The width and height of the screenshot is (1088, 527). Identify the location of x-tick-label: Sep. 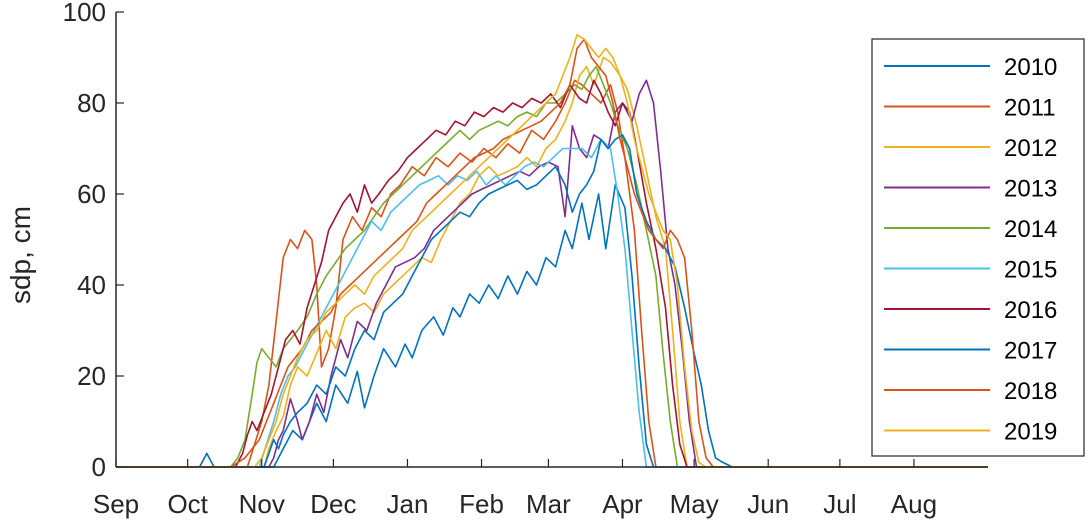
(116, 504).